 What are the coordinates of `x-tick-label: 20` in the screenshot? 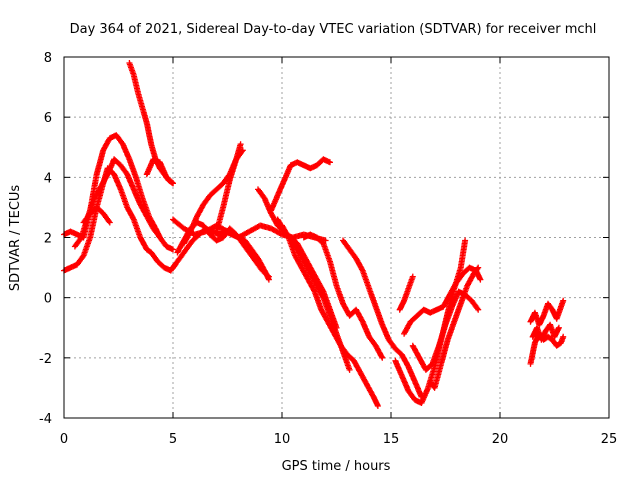 It's located at (500, 439).